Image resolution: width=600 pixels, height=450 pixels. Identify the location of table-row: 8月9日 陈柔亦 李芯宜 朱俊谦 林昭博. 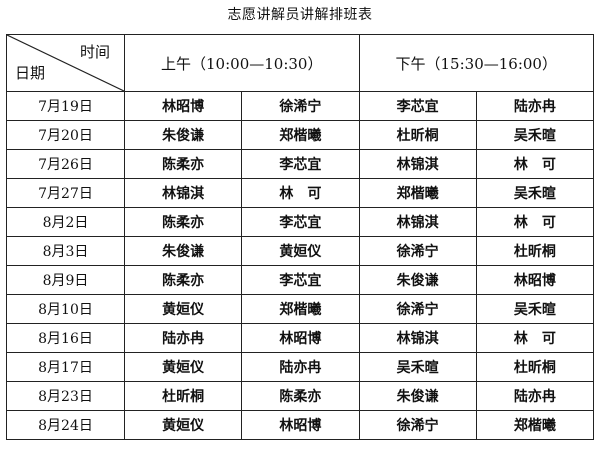
(300, 280).